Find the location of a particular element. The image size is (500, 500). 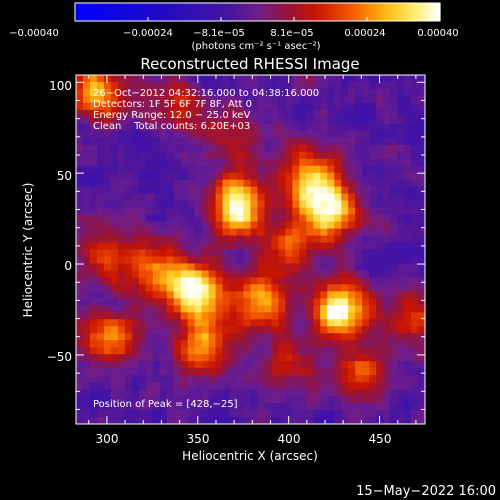

colorbar-tick-label: −0.00024 is located at coordinates (148, 33).